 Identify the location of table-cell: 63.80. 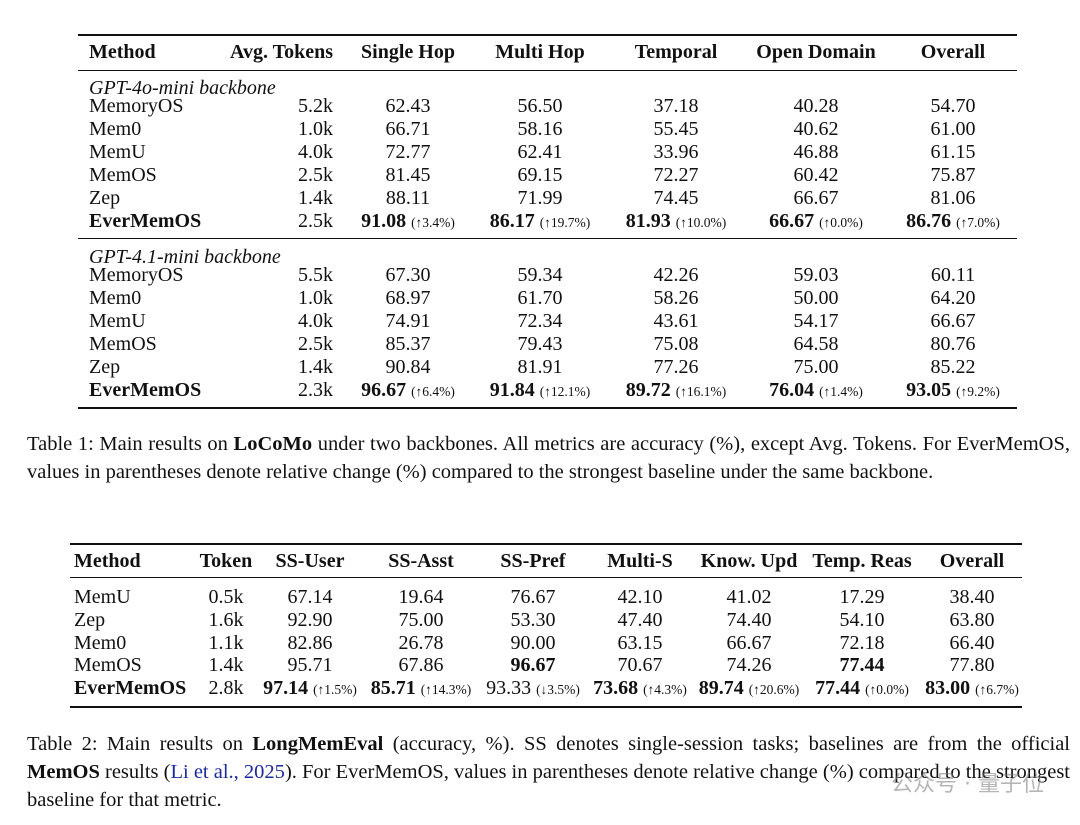
(972, 619).